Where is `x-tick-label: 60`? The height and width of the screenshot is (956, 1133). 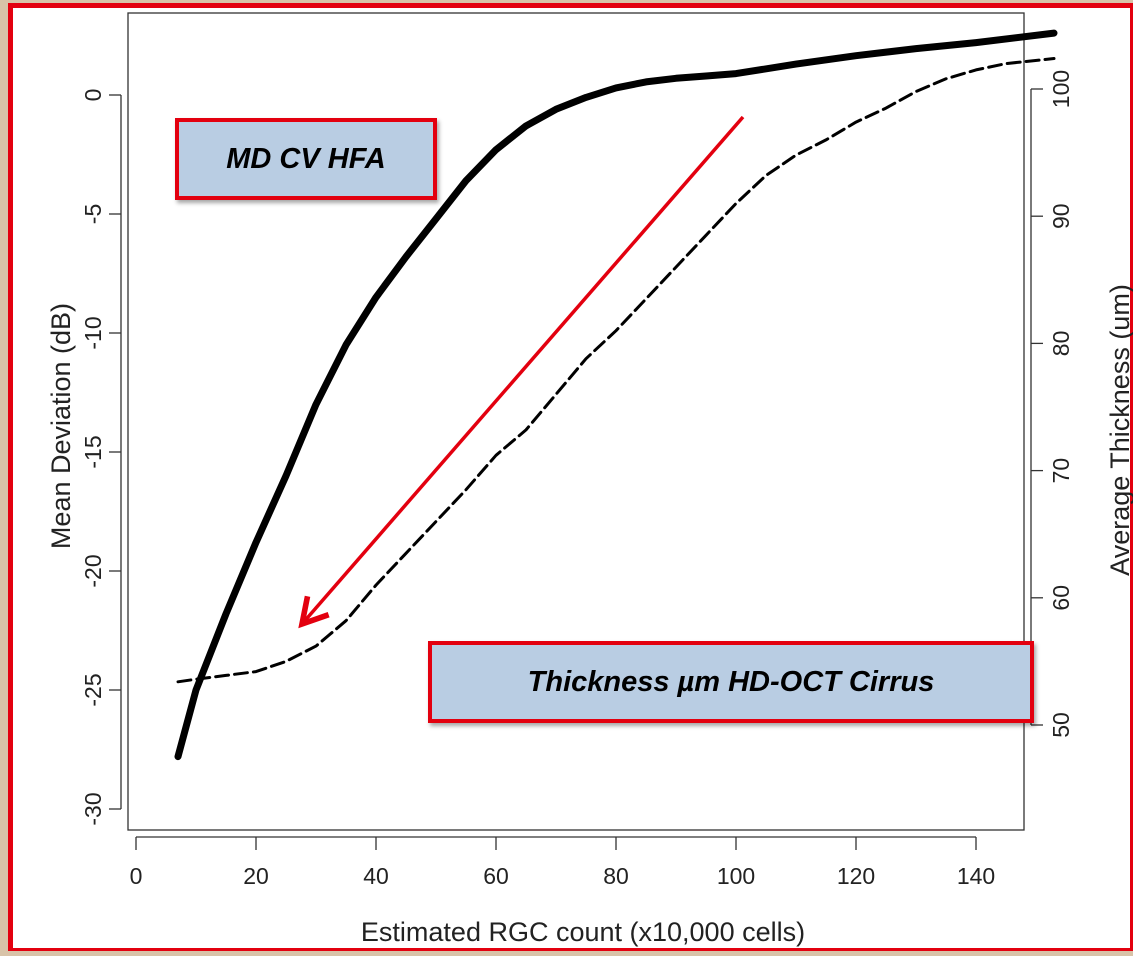
x-tick-label: 60 is located at coordinates (496, 876).